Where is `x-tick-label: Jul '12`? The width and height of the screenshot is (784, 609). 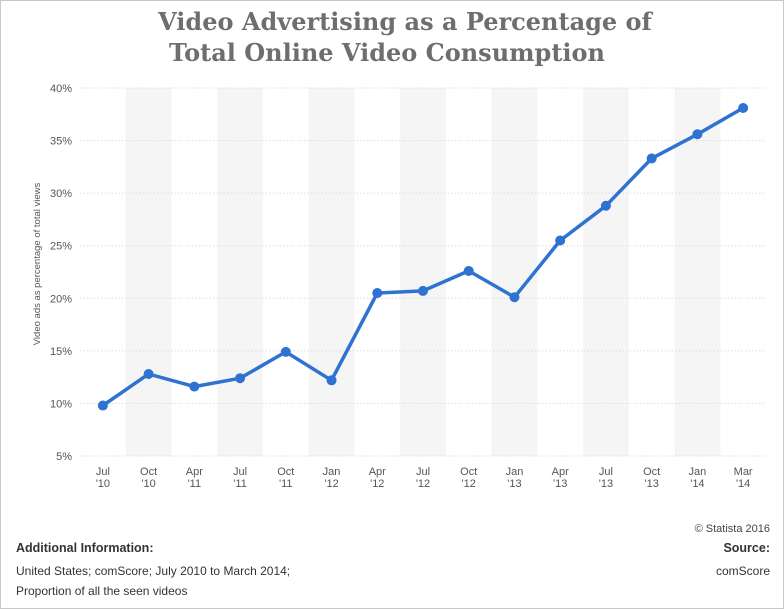
x-tick-label: Jul '12 is located at coordinates (423, 478).